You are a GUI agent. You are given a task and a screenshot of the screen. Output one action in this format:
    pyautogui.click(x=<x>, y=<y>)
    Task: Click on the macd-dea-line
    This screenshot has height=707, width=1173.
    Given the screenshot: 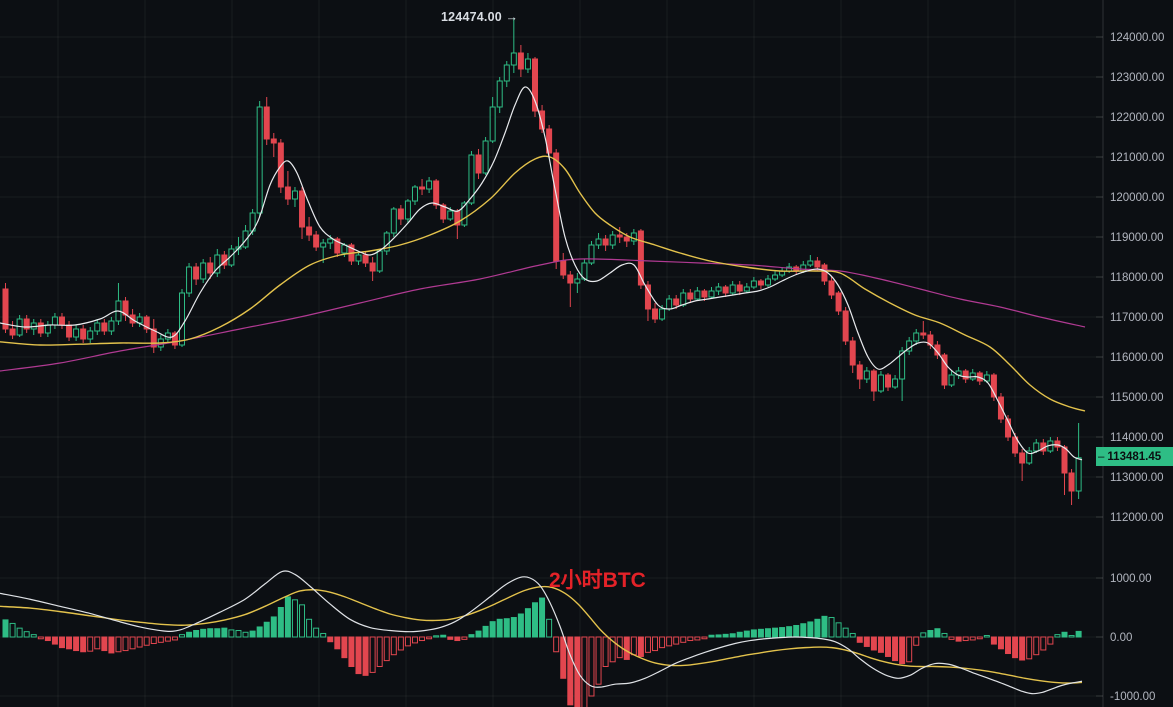 What is the action you would take?
    pyautogui.click(x=541, y=634)
    